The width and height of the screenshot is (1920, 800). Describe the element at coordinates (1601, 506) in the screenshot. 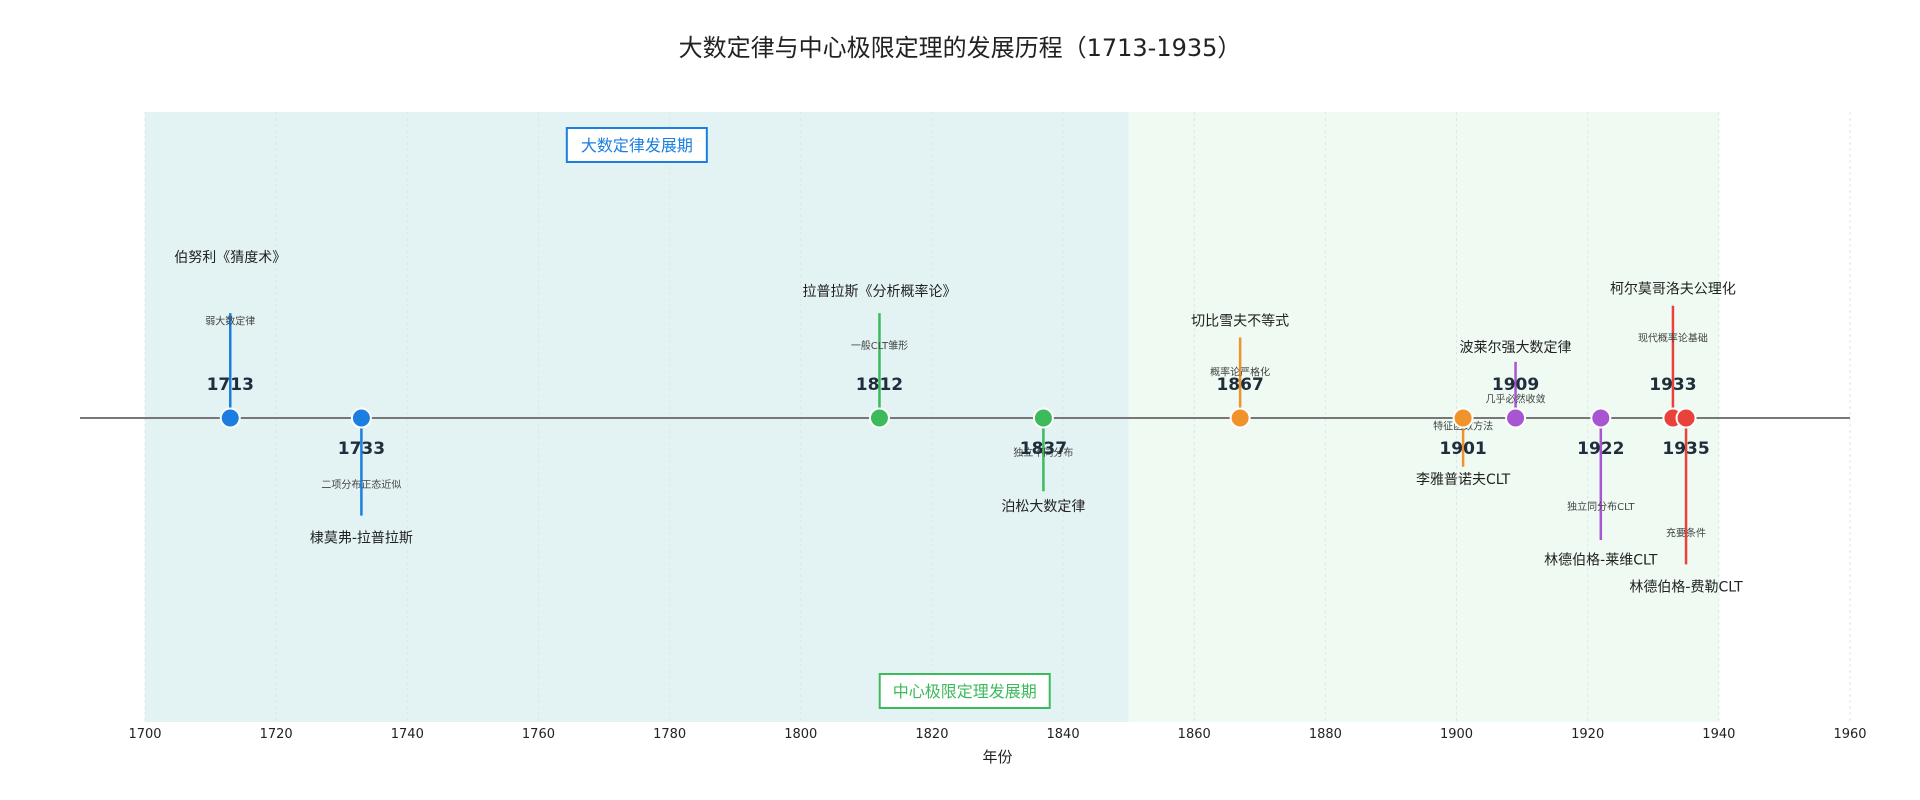

I see `event-description: 独立同分布CLT` at that location.